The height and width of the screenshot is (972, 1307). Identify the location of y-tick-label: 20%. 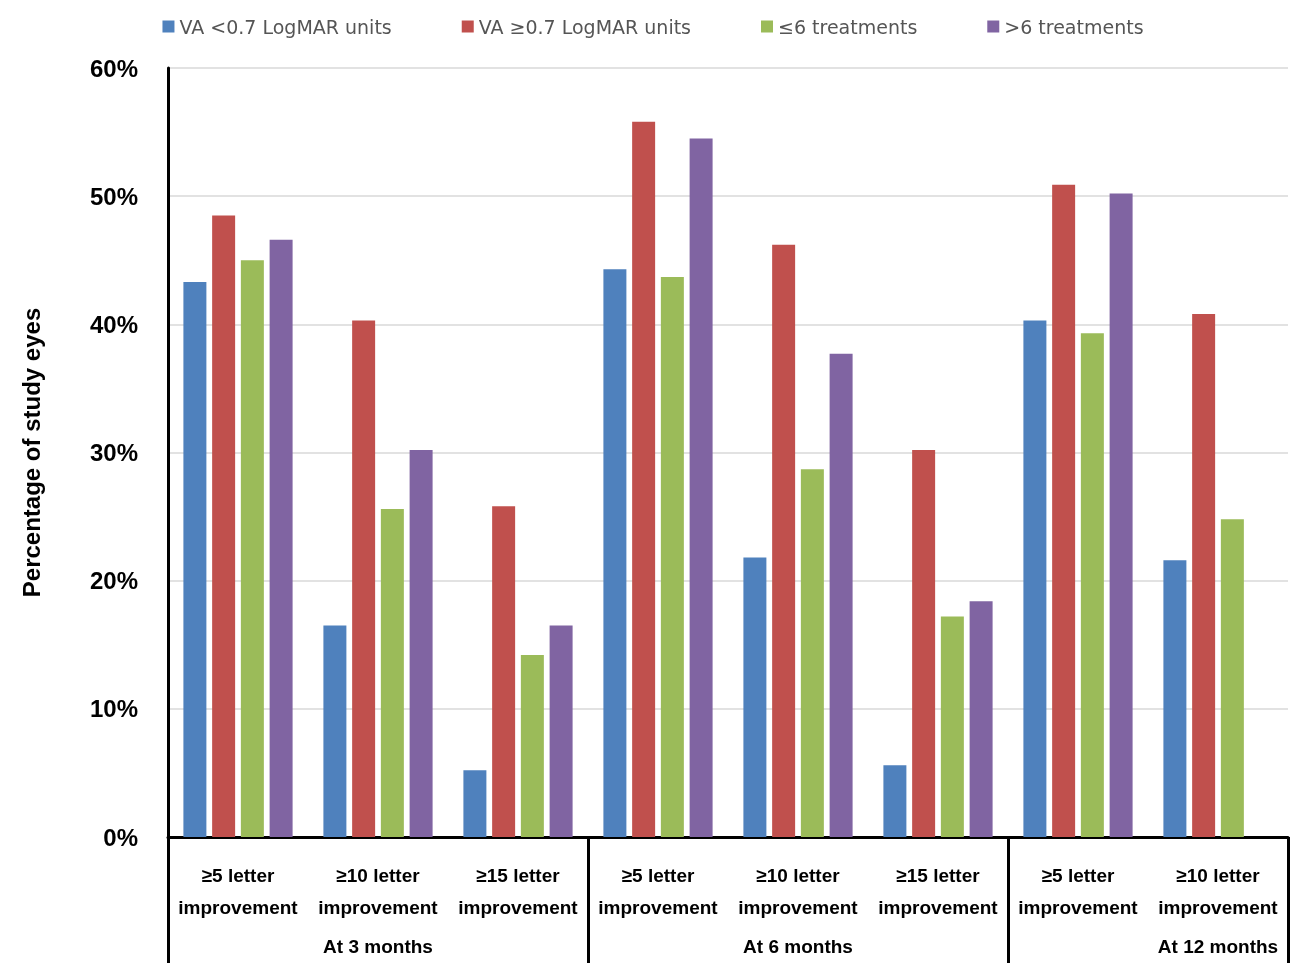
(113, 581).